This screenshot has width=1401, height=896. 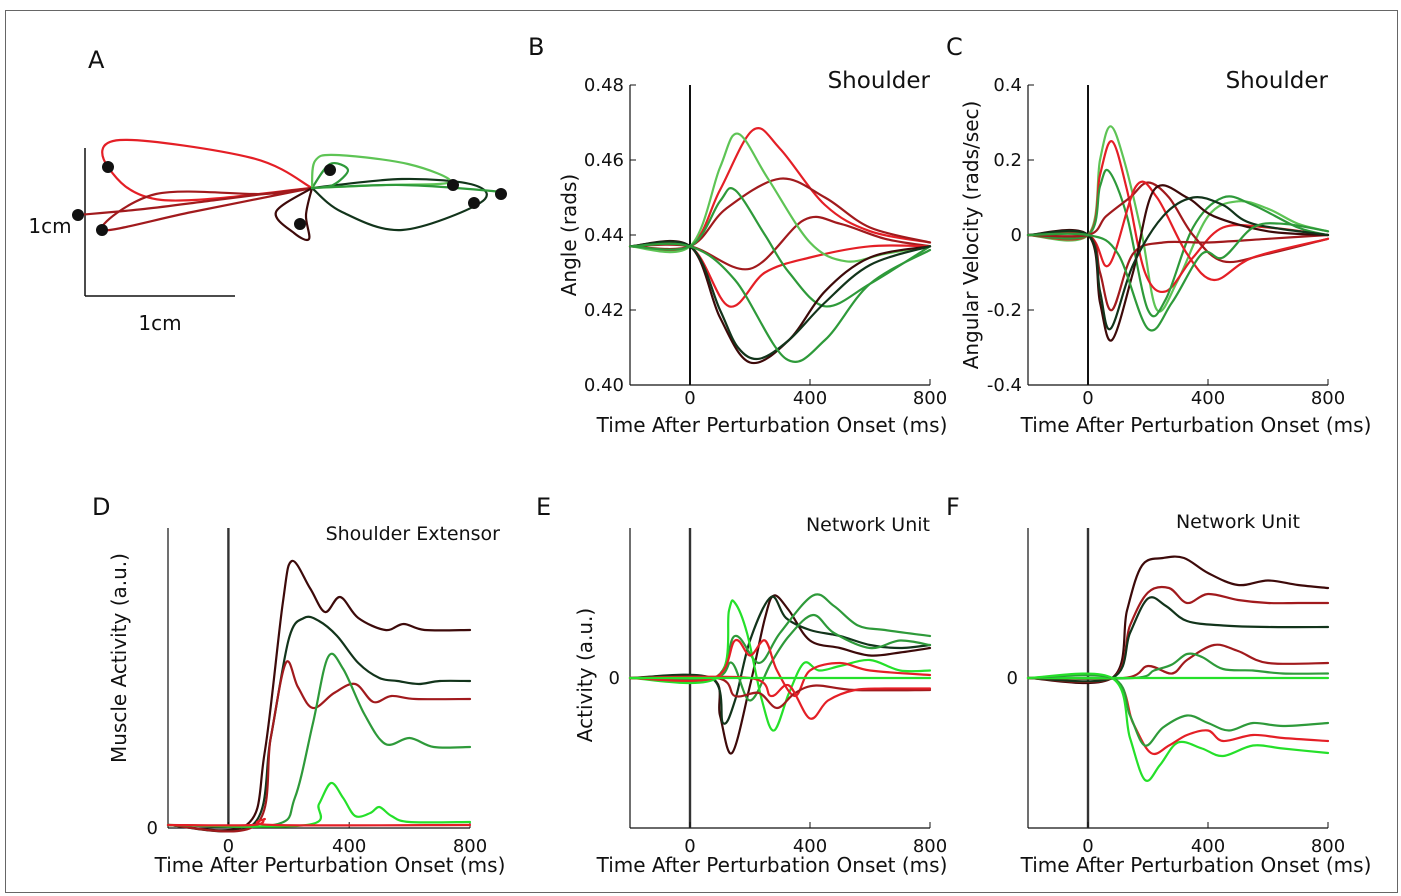 I want to click on panel-title-e: Network Unit, so click(x=868, y=525).